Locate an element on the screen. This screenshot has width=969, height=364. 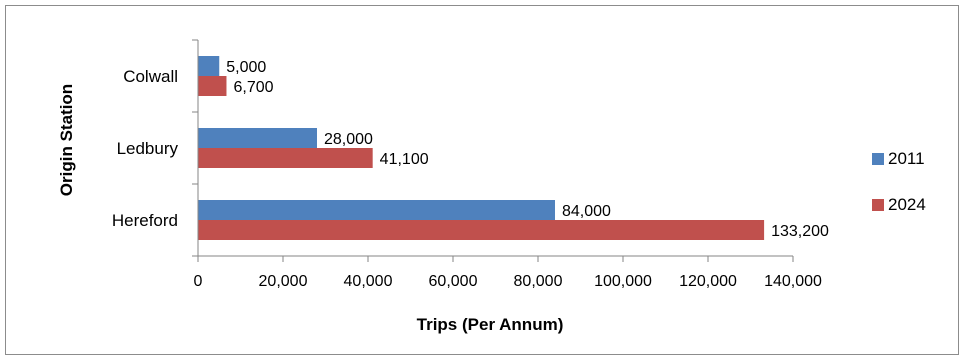
legend-label-2024: 2024 is located at coordinates (907, 204).